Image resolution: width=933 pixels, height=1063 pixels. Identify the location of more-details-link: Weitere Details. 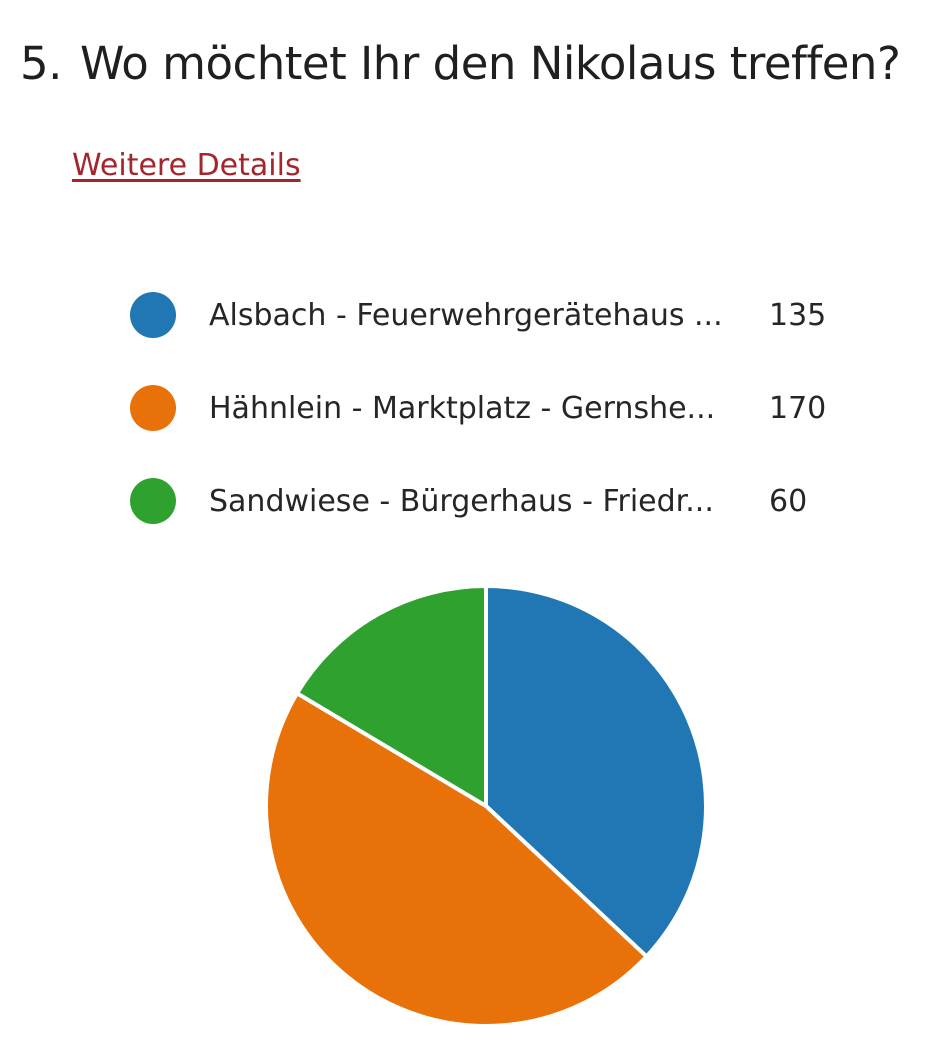
(186, 165).